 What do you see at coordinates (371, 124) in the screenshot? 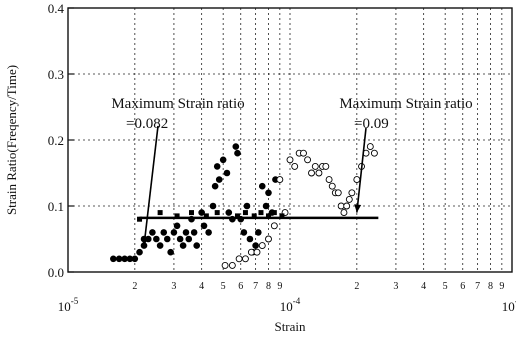
I see `annotation-value: =0.09` at bounding box center [371, 124].